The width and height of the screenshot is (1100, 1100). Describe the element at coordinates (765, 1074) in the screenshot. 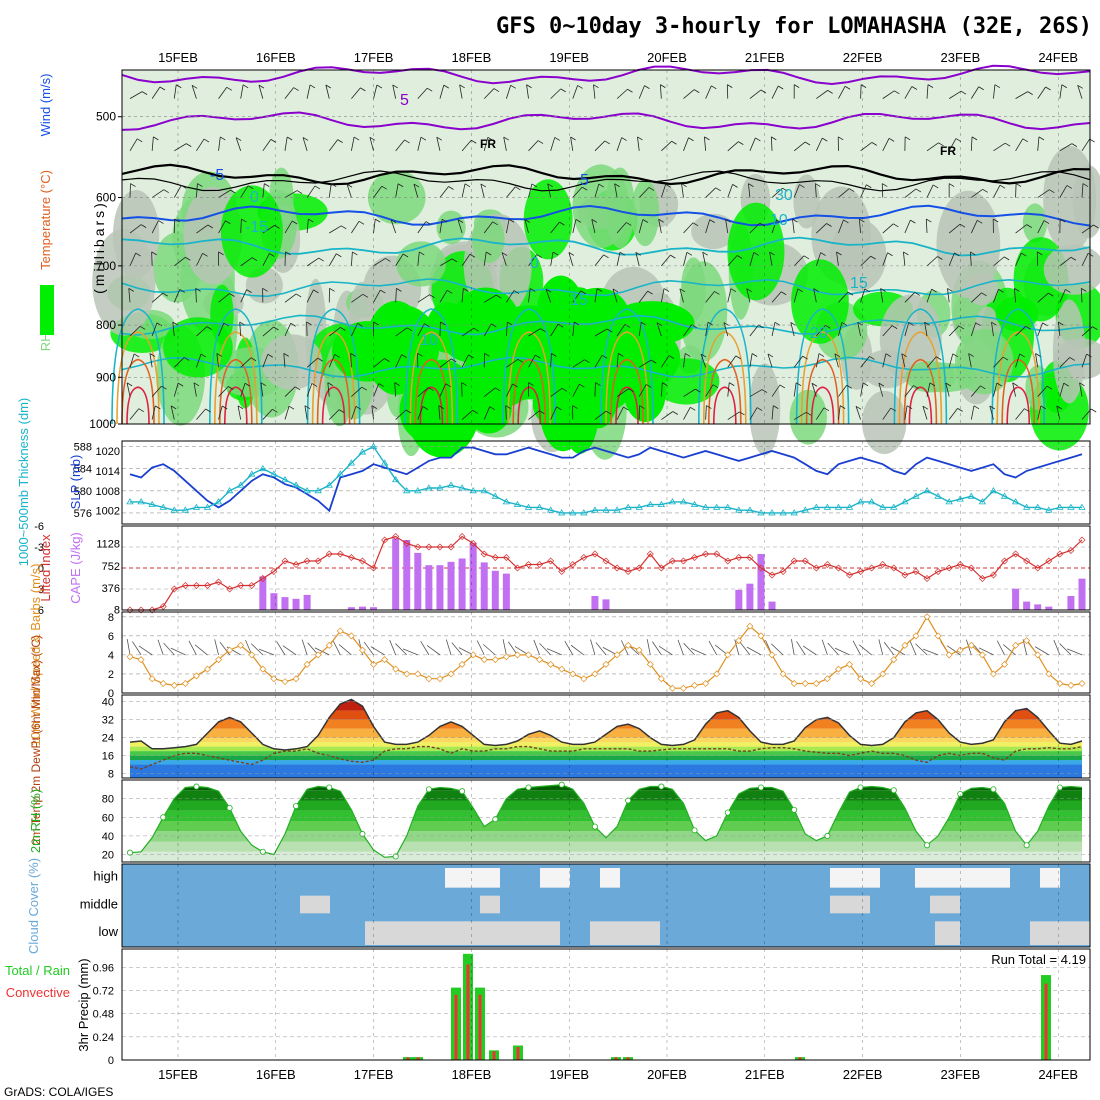

I see `date-label-bottom: 21FEB` at that location.